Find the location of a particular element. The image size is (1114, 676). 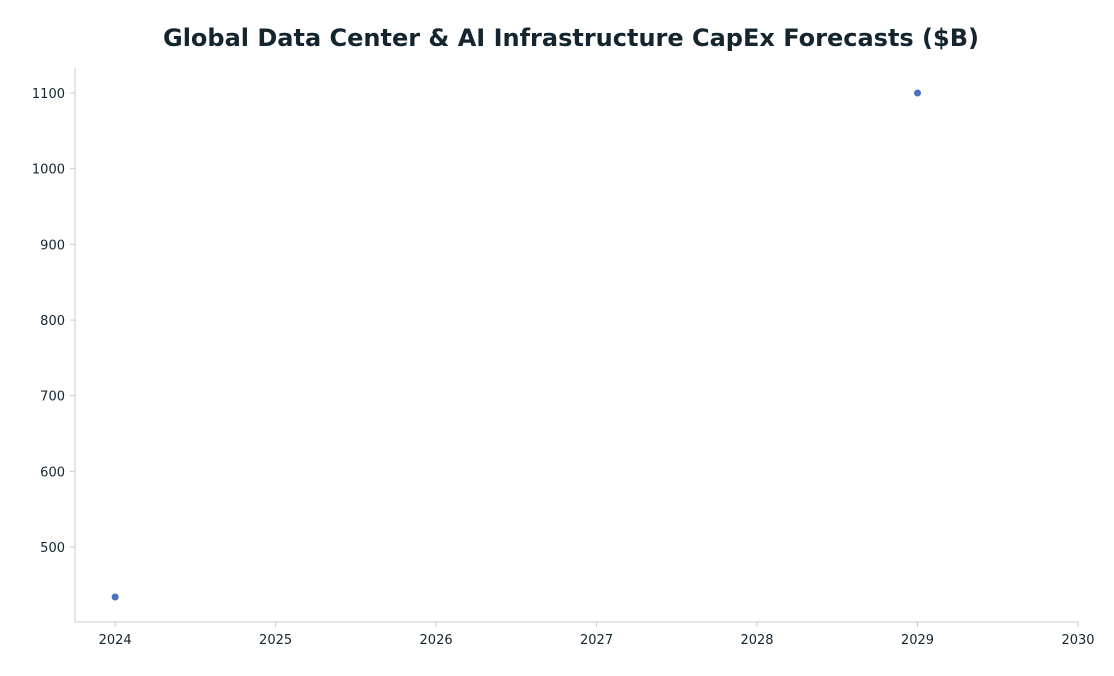

y-tick-label: 600 is located at coordinates (52, 472).